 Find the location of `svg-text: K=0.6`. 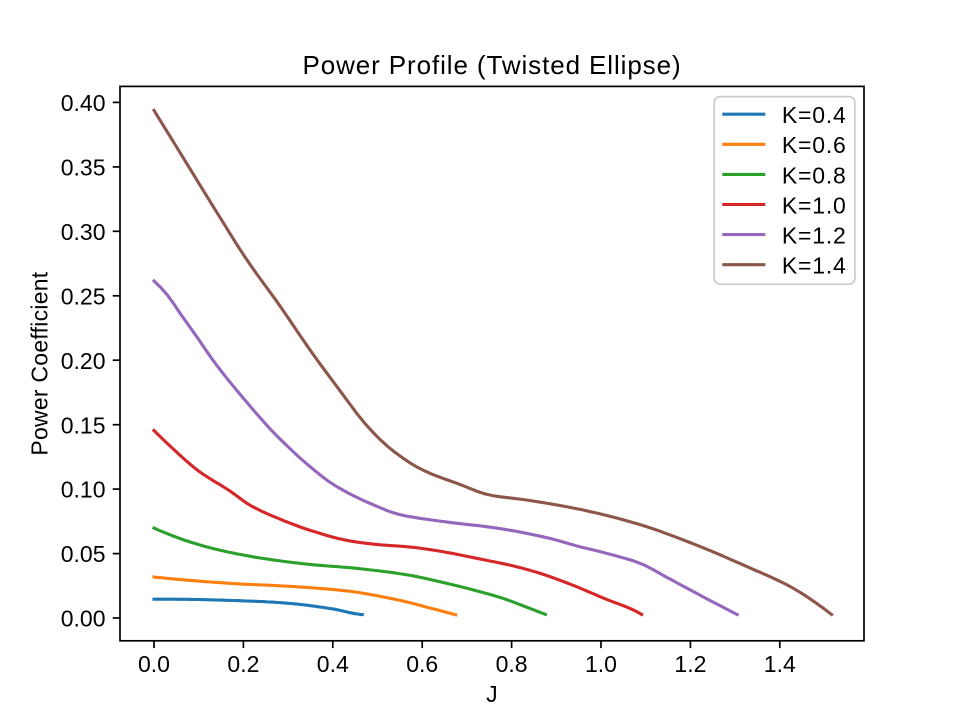

svg-text: K=0.6 is located at coordinates (814, 145).